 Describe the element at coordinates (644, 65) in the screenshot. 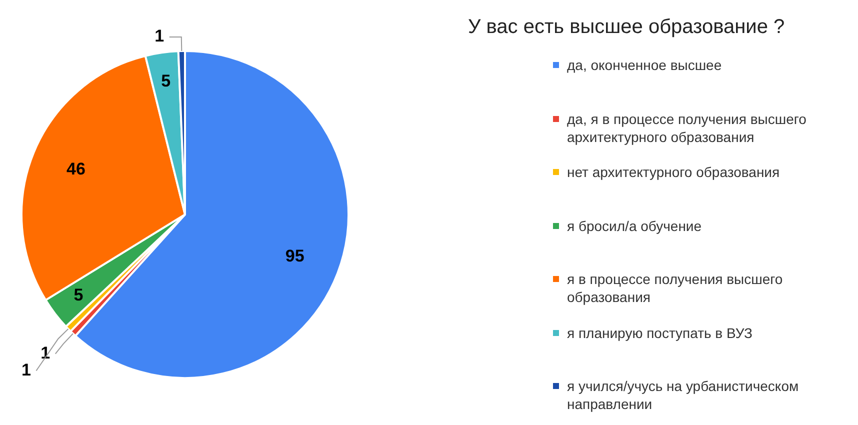

I see `legend-label: да, оконченное высшее` at that location.